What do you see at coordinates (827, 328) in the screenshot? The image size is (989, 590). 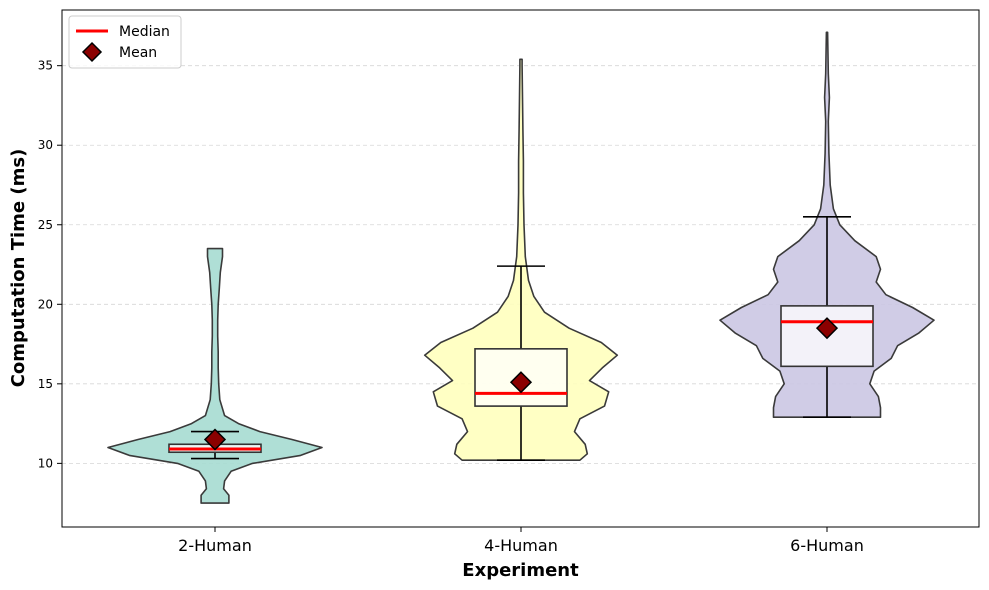 I see `mean-marker-6-human` at bounding box center [827, 328].